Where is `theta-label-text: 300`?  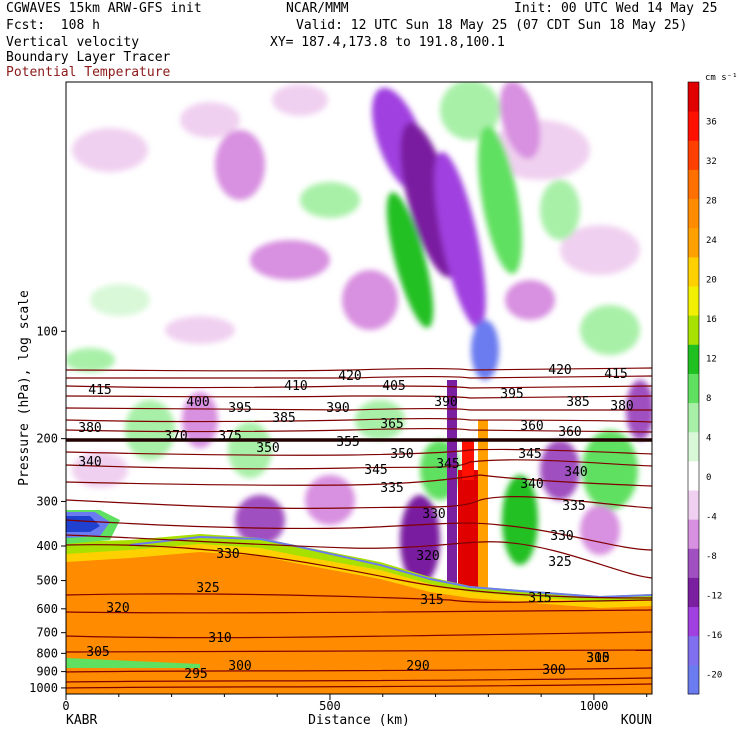
theta-label-text: 300 is located at coordinates (239, 666).